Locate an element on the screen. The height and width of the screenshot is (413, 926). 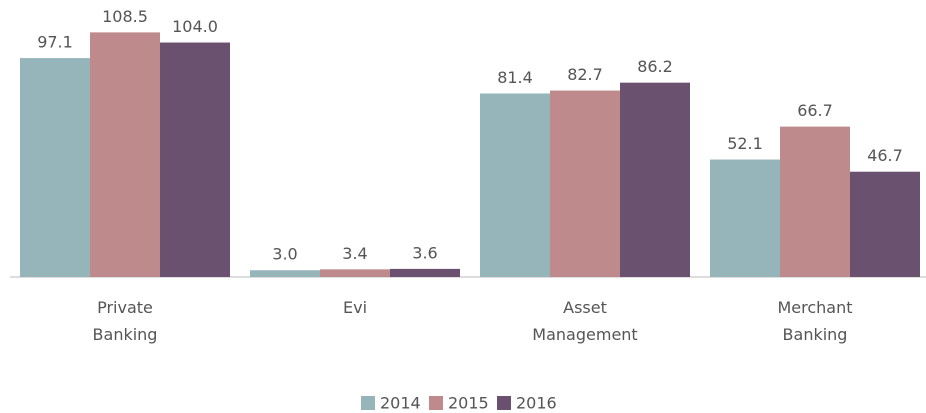
legend-label: 2016 is located at coordinates (536, 403).